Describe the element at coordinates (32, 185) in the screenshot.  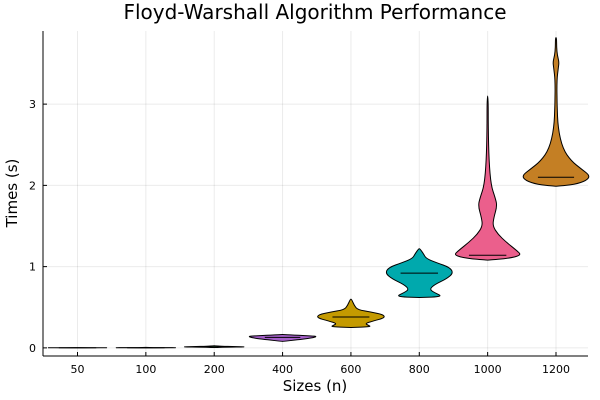
I see `y-tick-label: 2` at that location.